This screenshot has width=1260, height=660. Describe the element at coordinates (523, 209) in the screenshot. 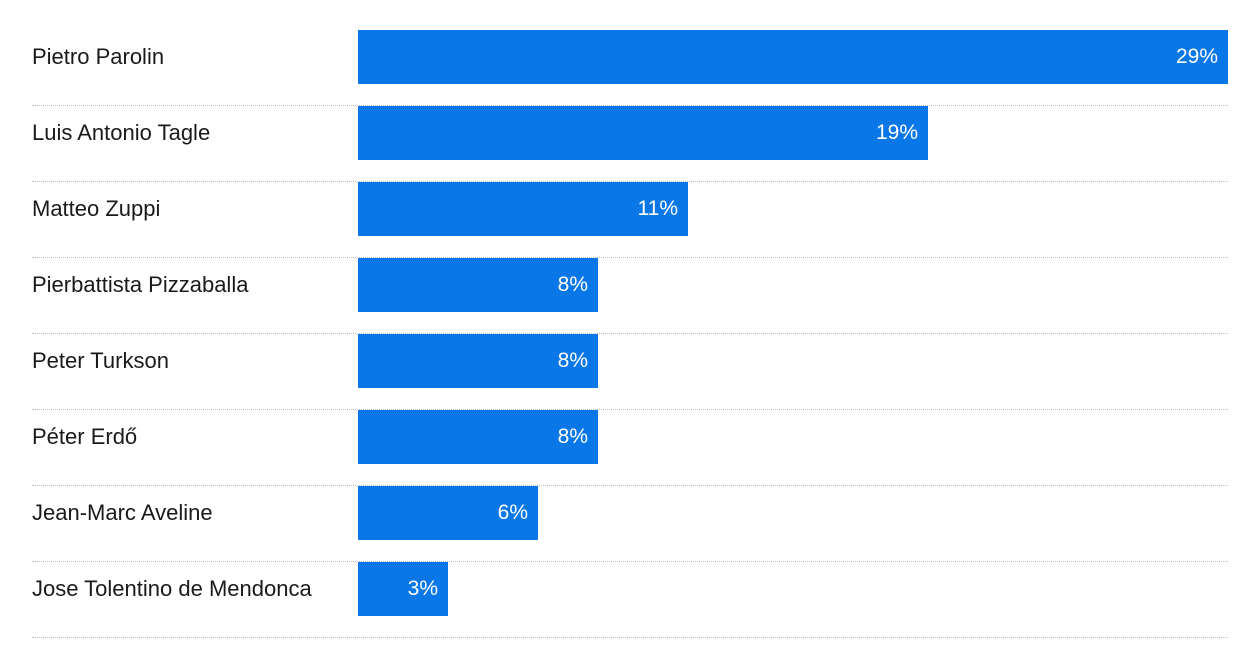

I see `bar: 11%` at that location.